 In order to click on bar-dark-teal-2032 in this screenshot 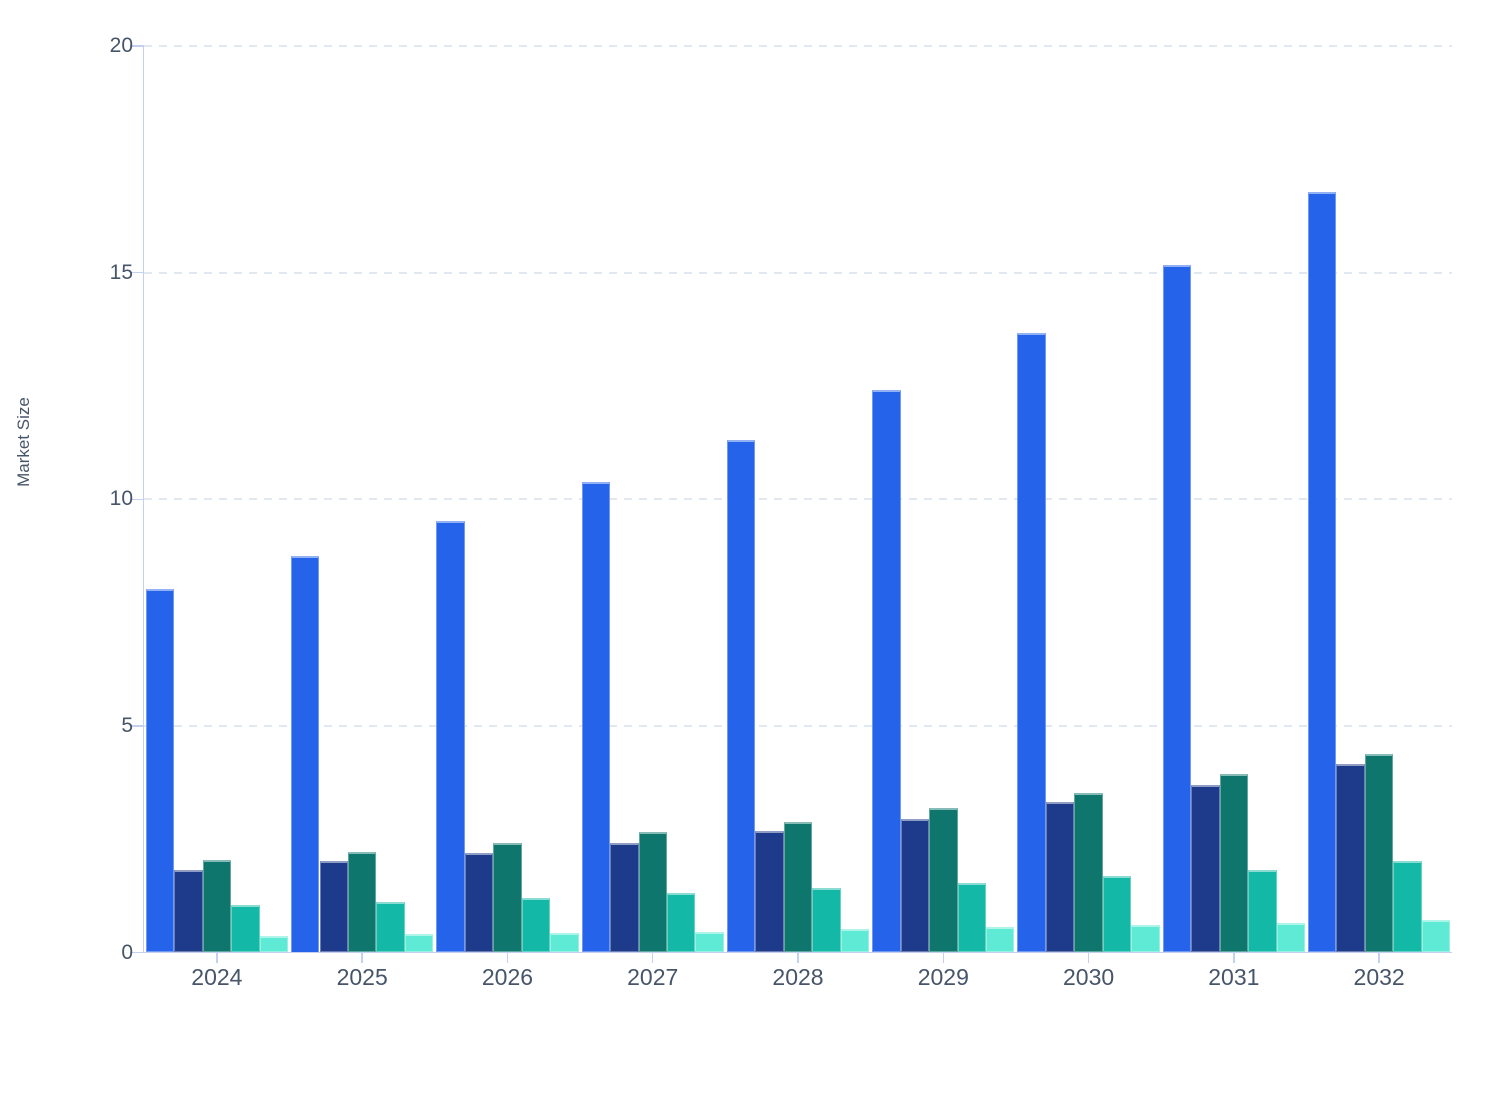, I will do `click(1379, 853)`.